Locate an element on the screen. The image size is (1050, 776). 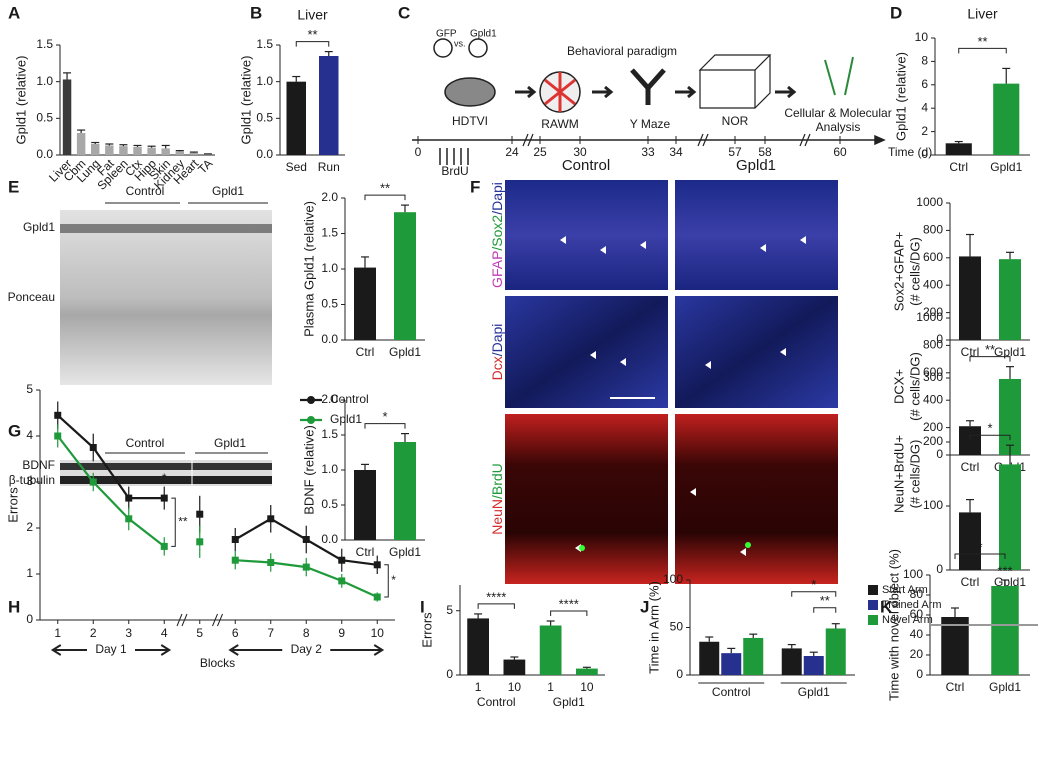
row-label-part: /Dapi is located at coordinates (497, 340).